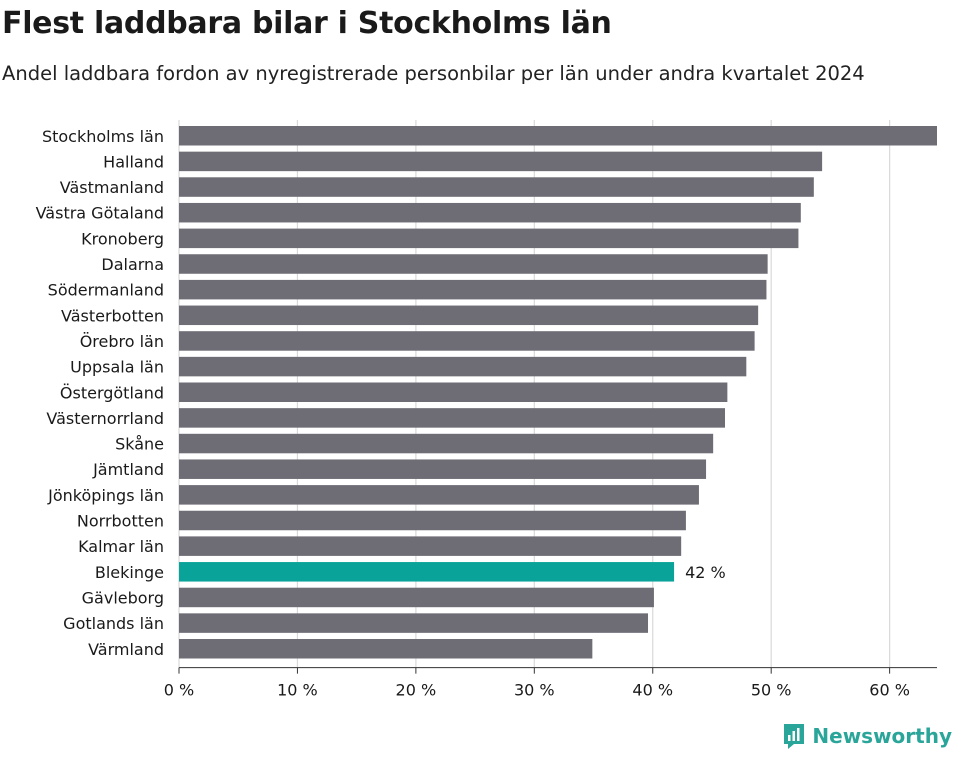 This screenshot has width=960, height=760. Describe the element at coordinates (106, 290) in the screenshot. I see `category-label: Södermanland` at that location.